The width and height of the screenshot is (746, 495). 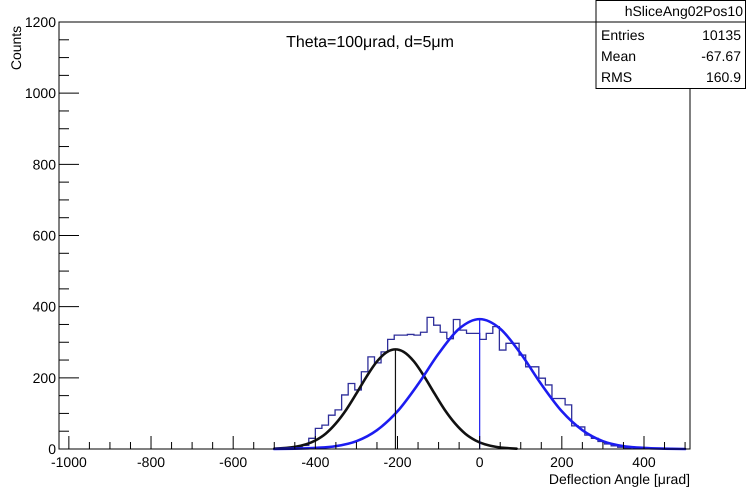 What do you see at coordinates (40, 93) in the screenshot?
I see `y-tick-label: 1000` at bounding box center [40, 93].